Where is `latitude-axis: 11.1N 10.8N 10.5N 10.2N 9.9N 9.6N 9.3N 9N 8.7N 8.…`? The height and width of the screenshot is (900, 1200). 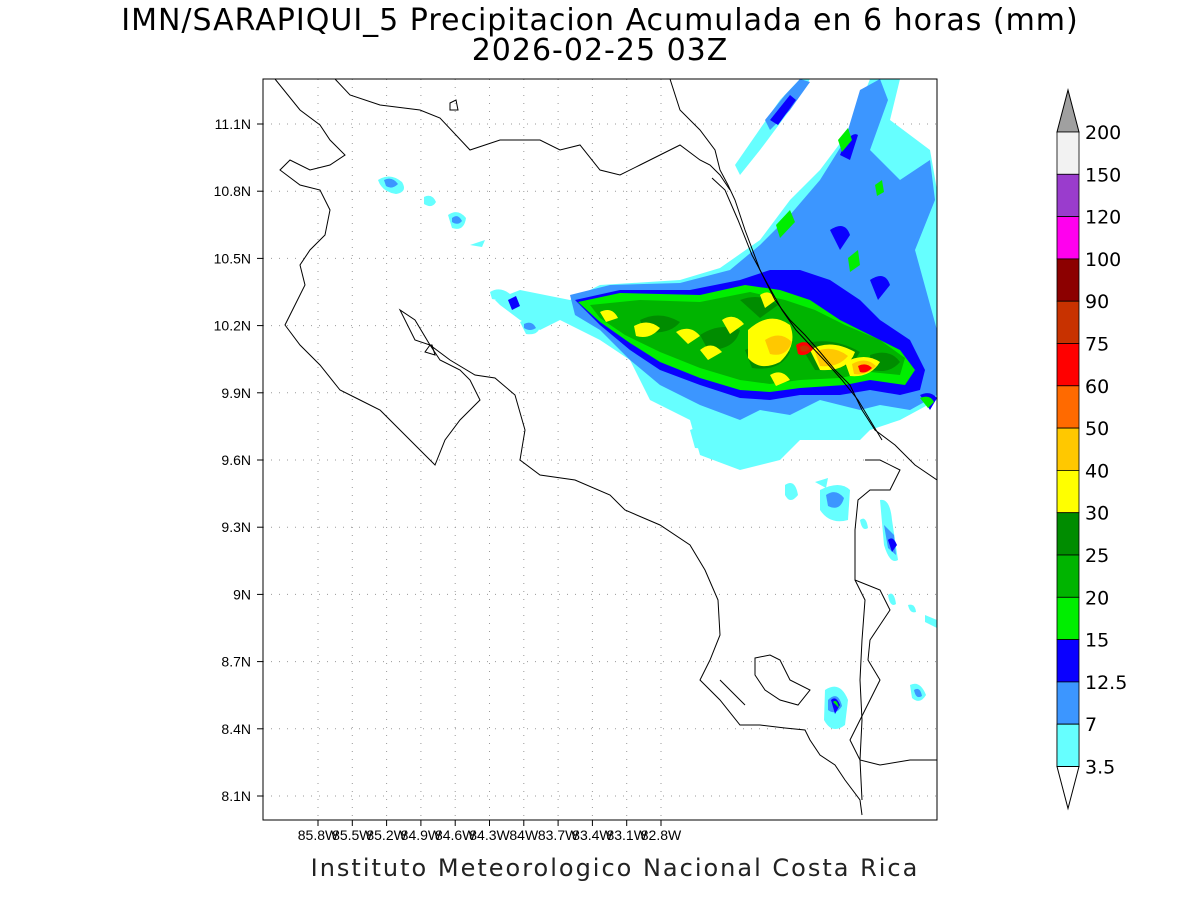
latitude-axis: 11.1N 10.8N 10.5N 10.2N 9.9N 9.6N 9.3N 9N 8.7N 8.… is located at coordinates (238, 460).